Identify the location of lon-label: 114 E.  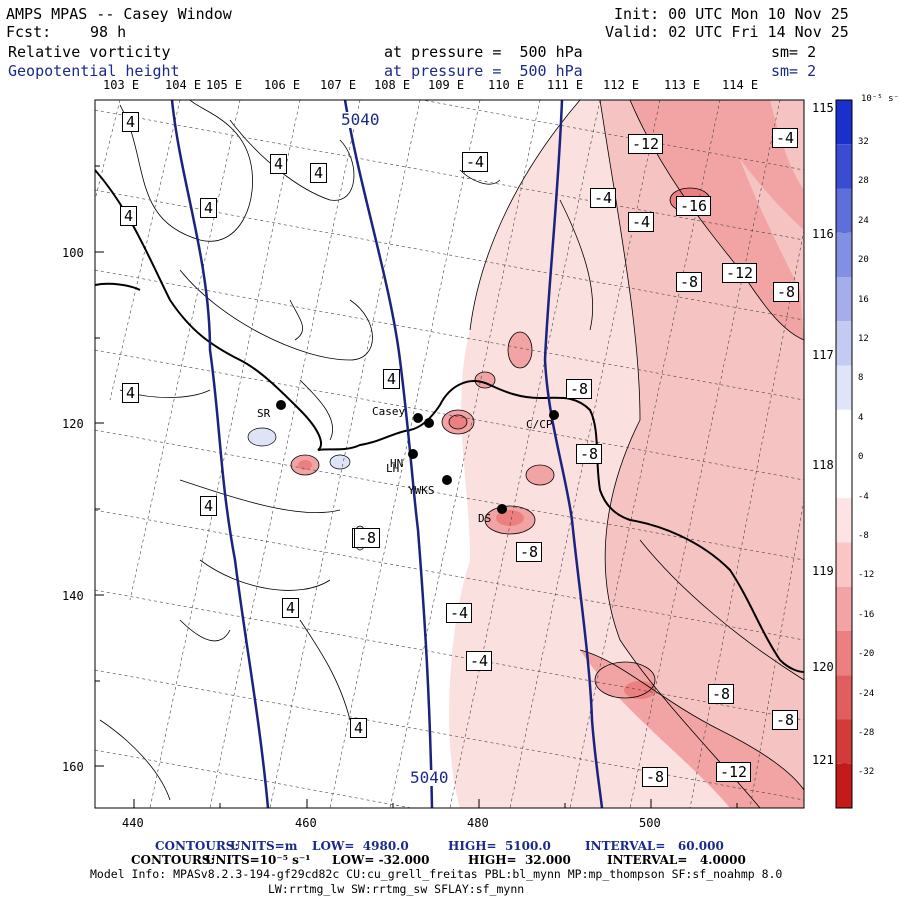
(740, 85).